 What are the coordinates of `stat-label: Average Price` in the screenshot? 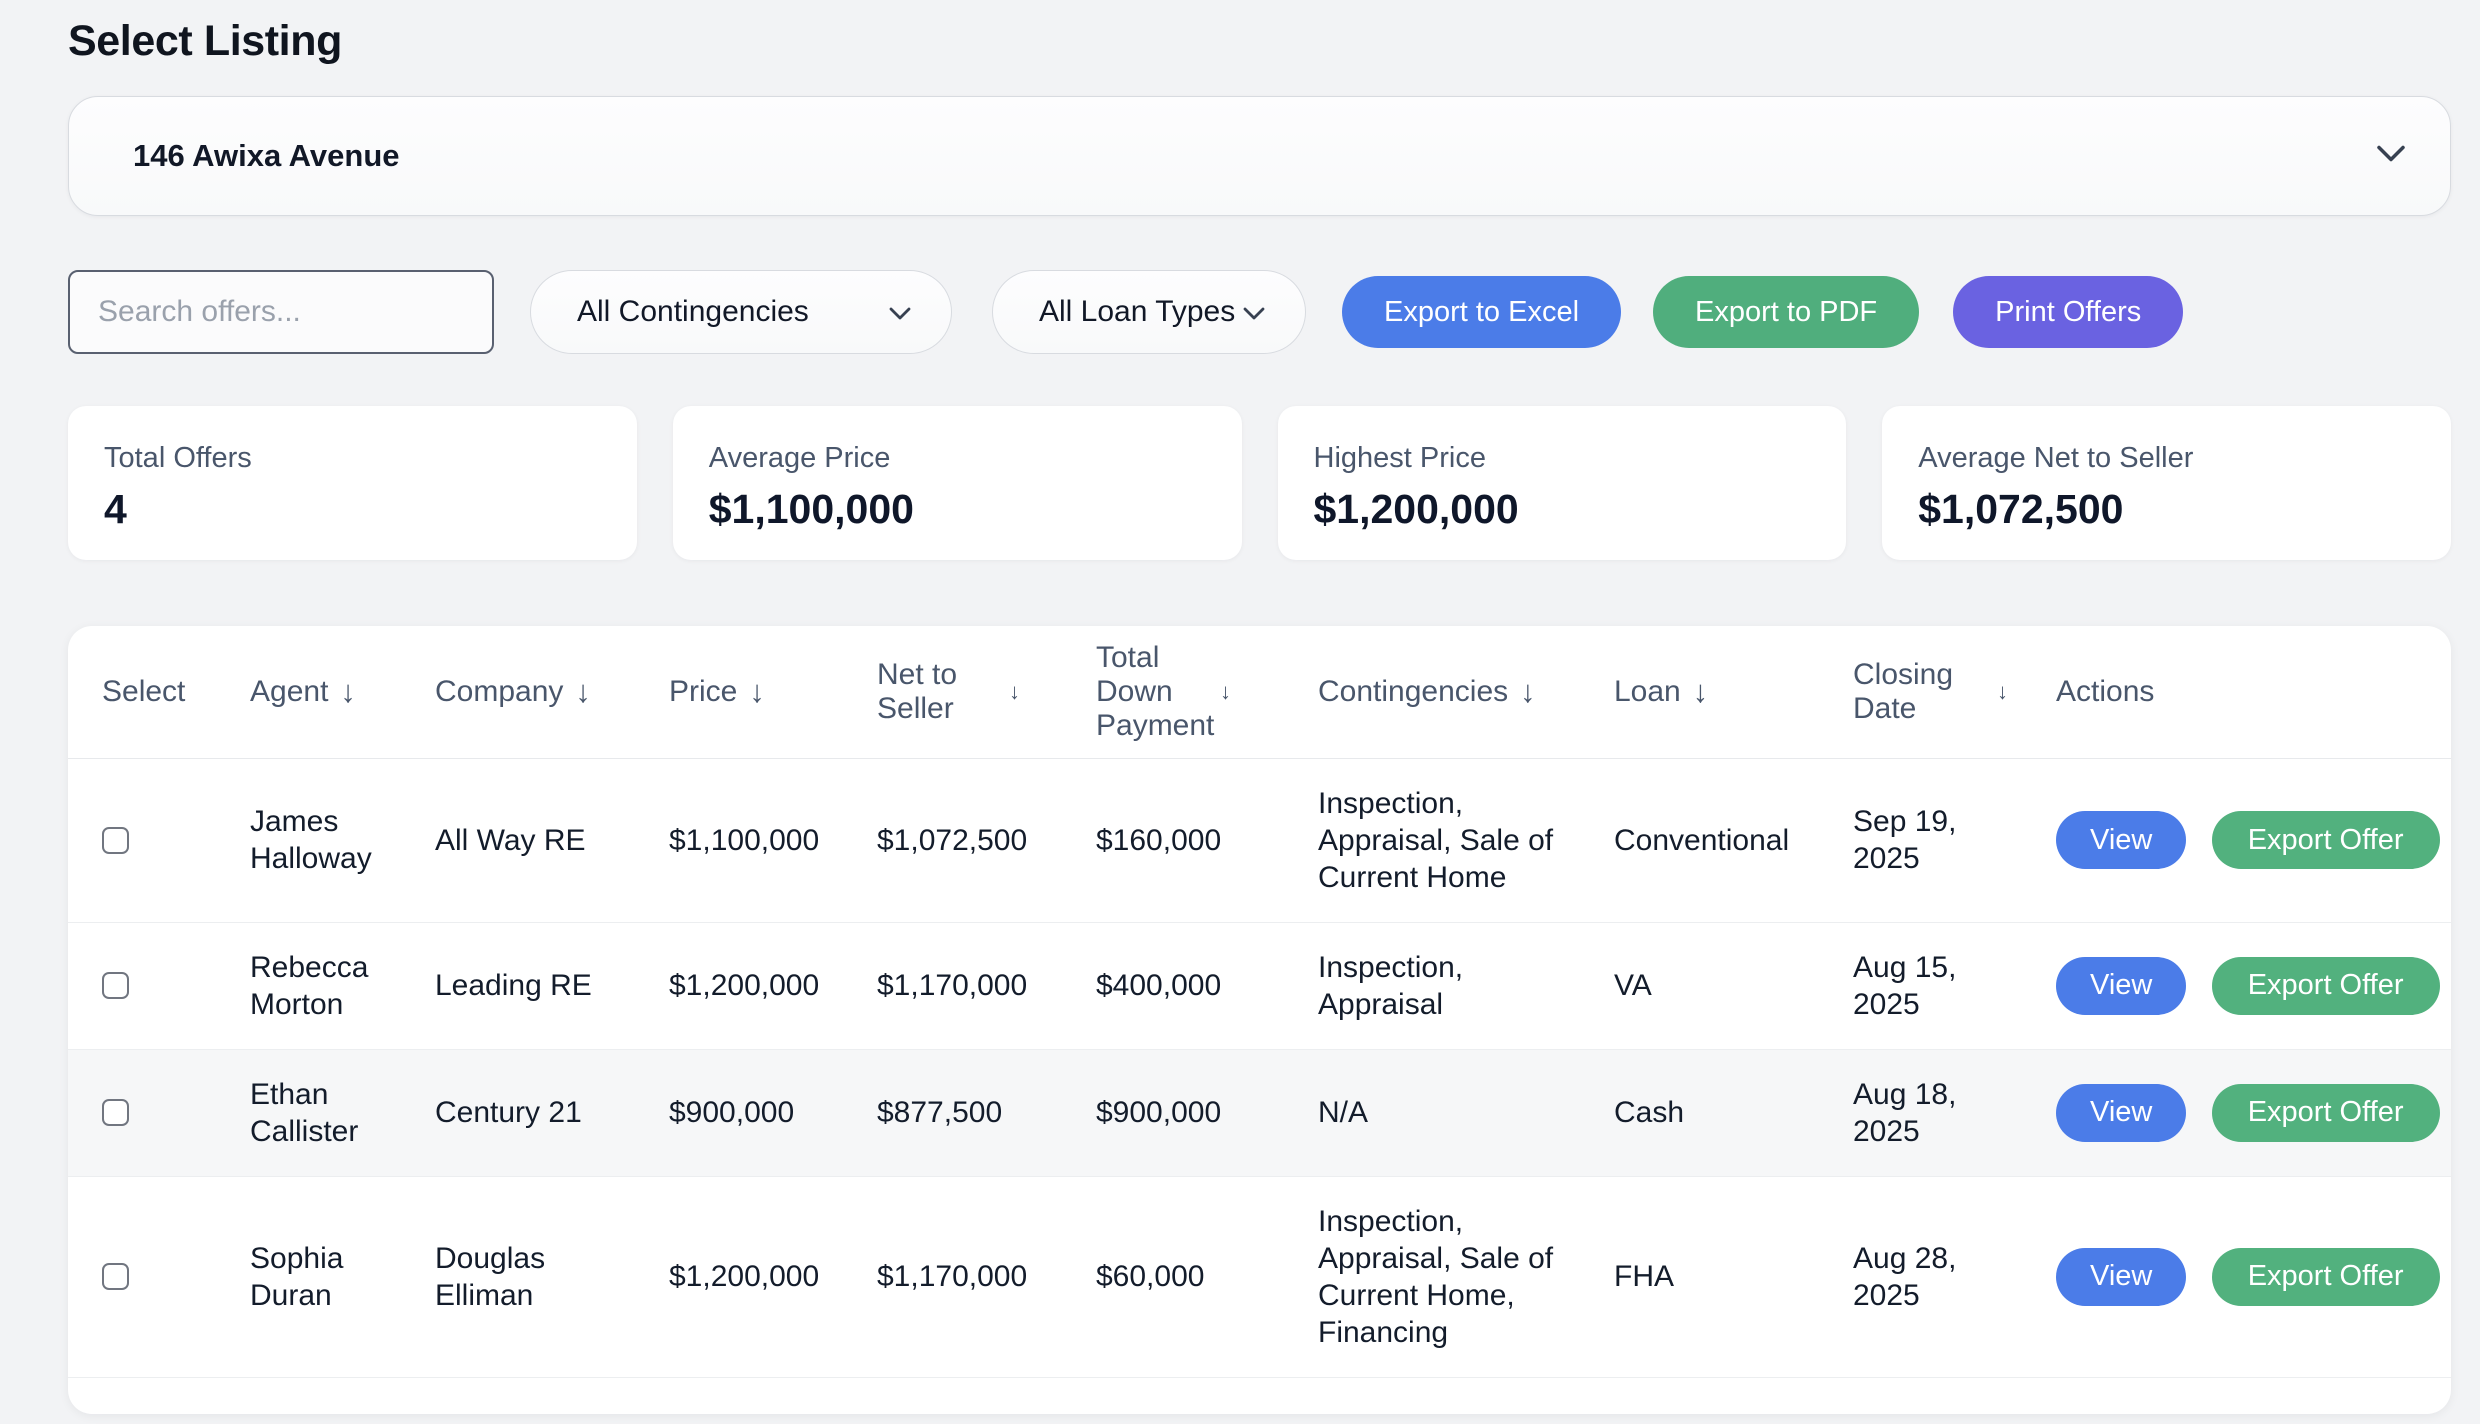 It's located at (799, 458).